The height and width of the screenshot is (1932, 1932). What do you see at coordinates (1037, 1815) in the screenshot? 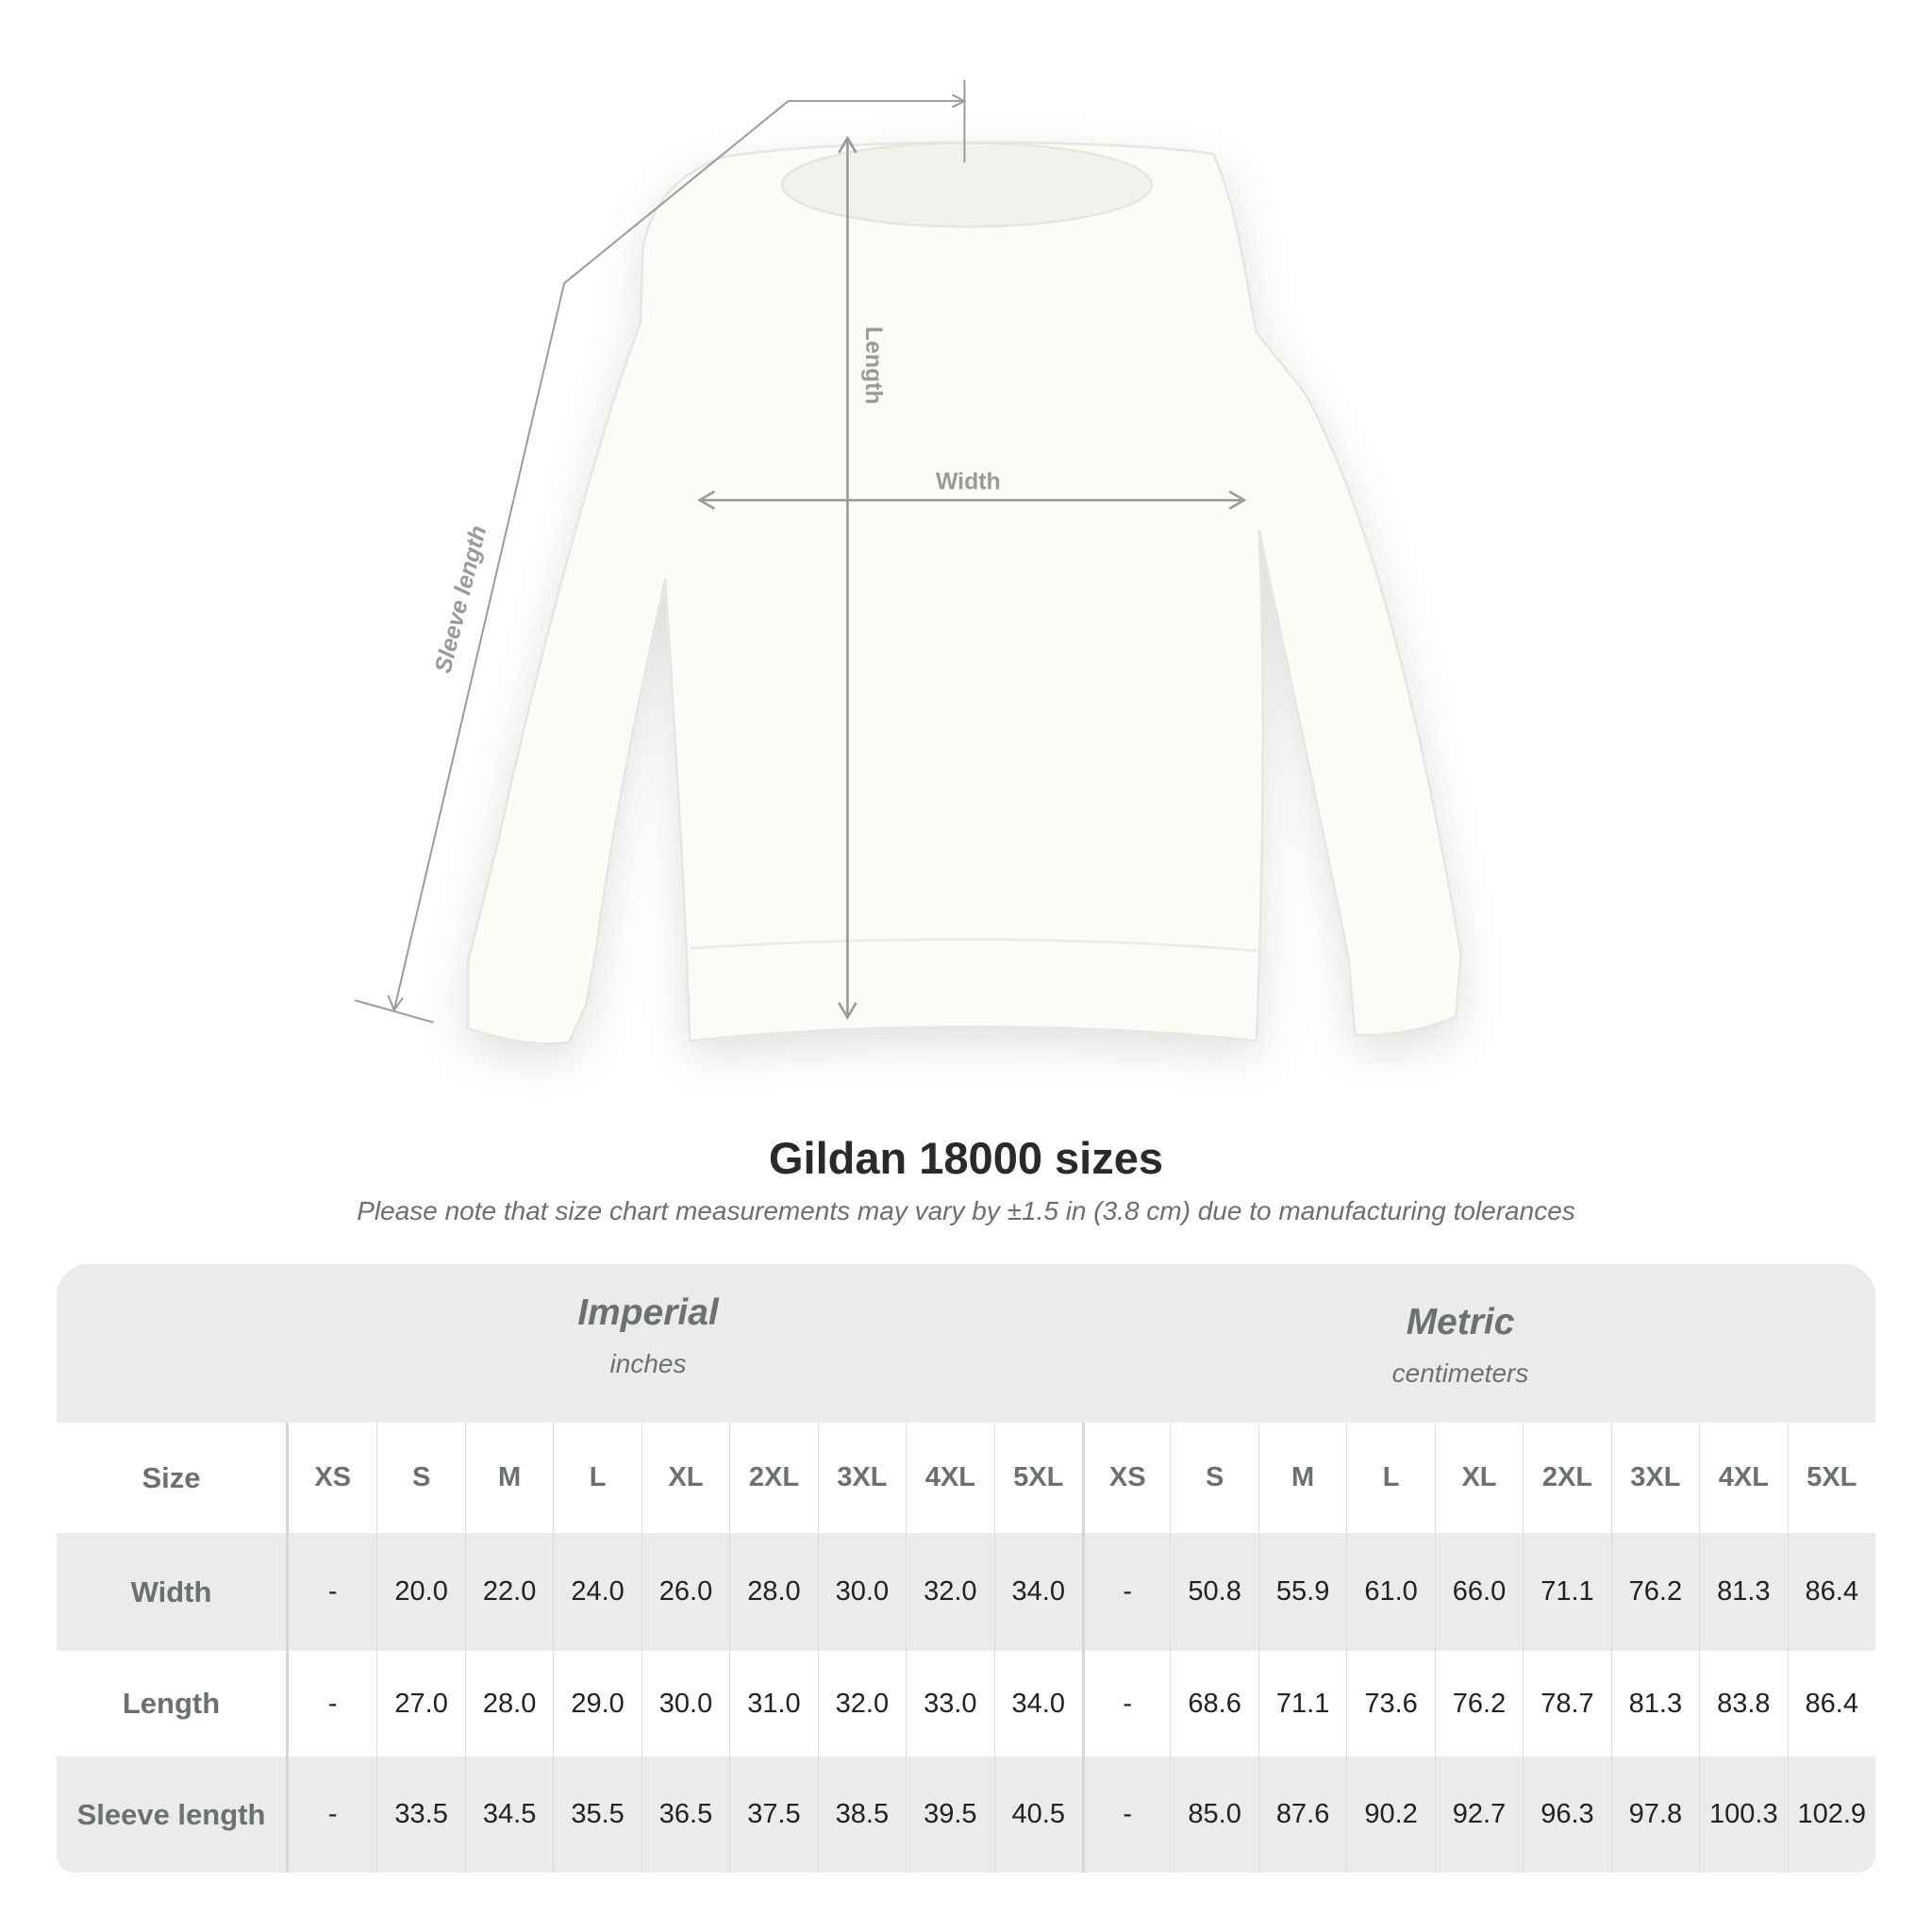
I see `table-cell: 40.5` at bounding box center [1037, 1815].